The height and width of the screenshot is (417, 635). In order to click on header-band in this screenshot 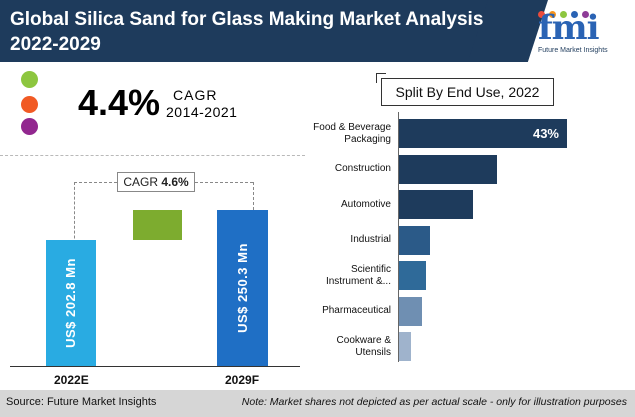, I will do `click(260, 31)`.